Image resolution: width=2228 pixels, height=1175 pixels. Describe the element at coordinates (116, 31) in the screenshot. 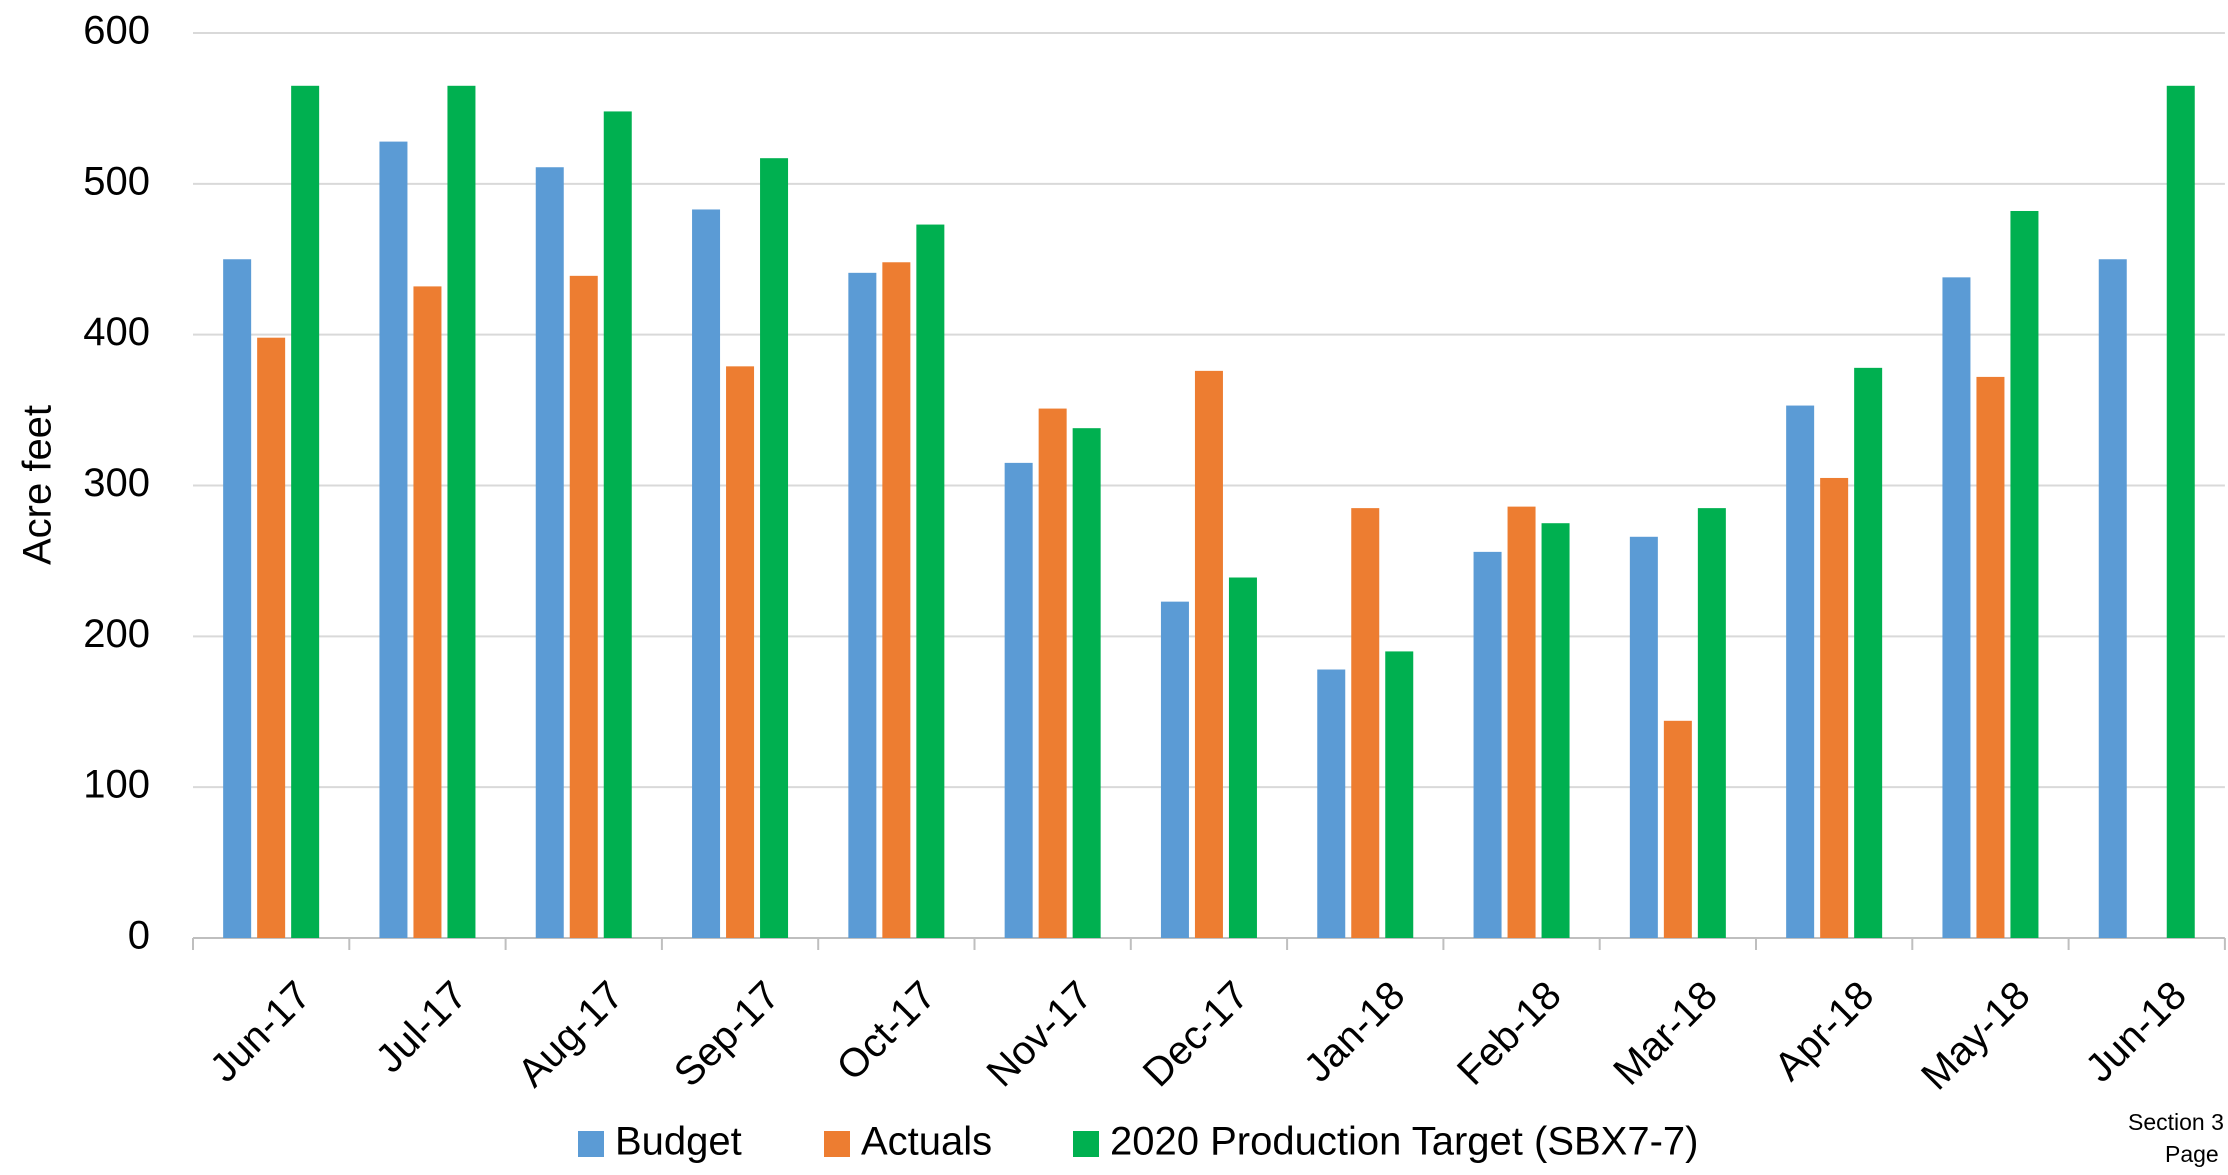

I see `y-tick-label: 600` at that location.